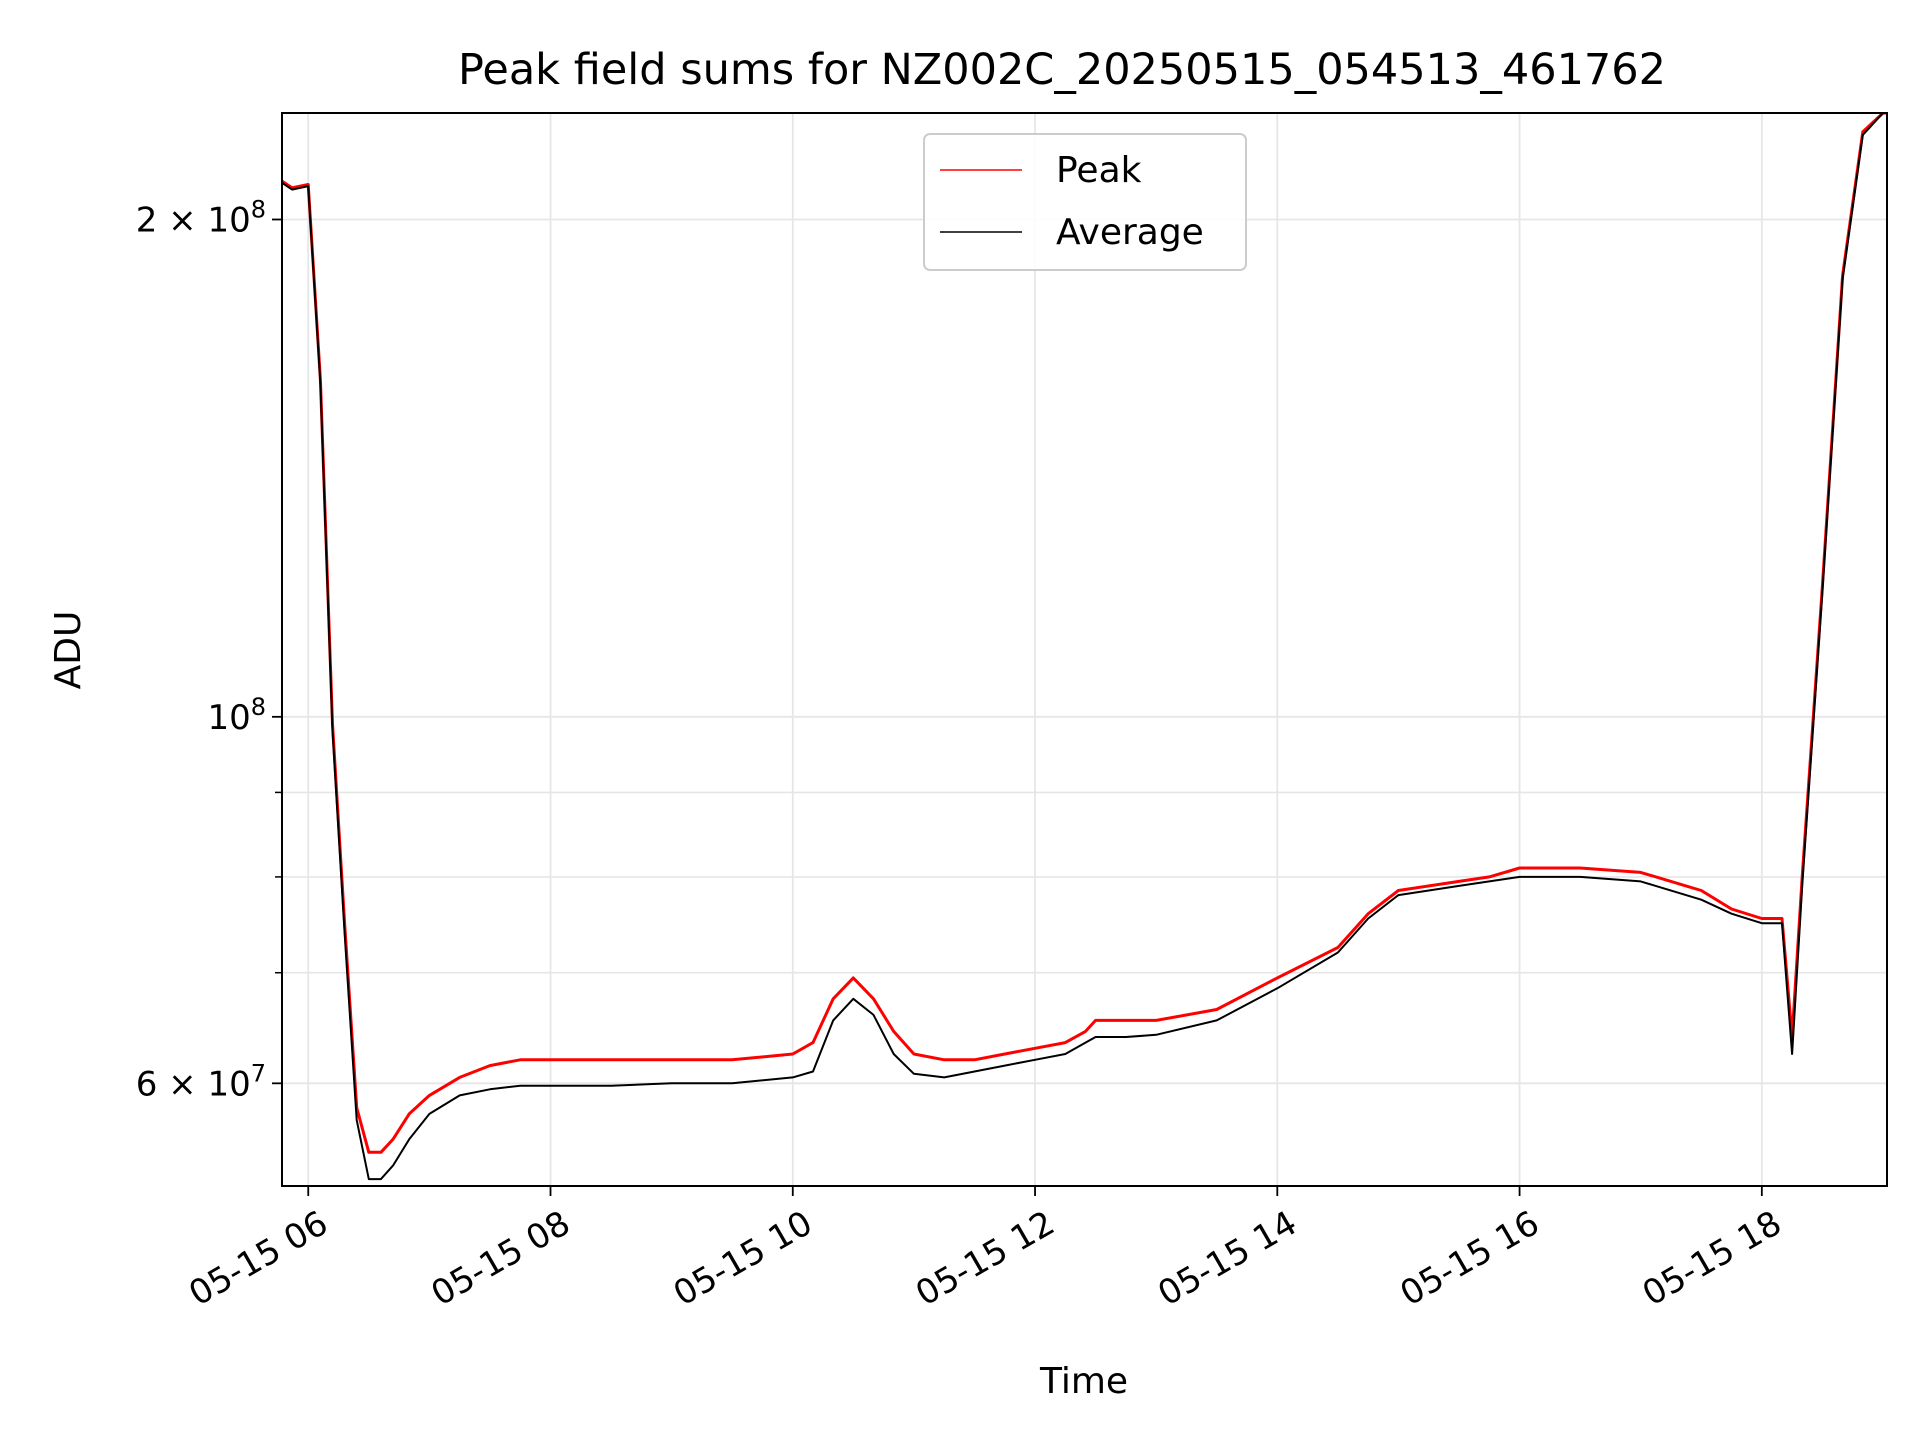 Image resolution: width=1920 pixels, height=1440 pixels. What do you see at coordinates (1712, 1258) in the screenshot?
I see `x-tick-label: 05-15 18` at bounding box center [1712, 1258].